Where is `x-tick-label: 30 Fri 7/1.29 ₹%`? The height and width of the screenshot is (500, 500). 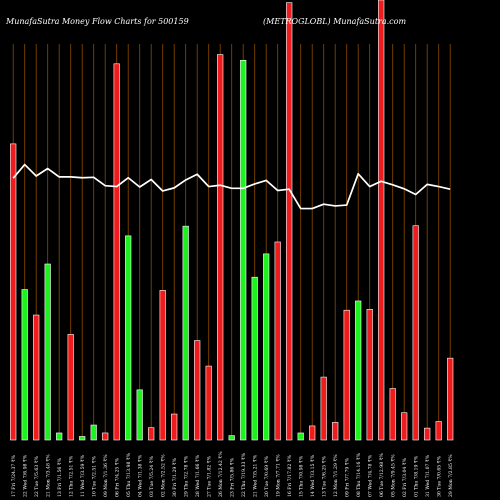
x-tick-label: 30 Fri 7/1.29 ₹% is located at coordinates (175, 477).